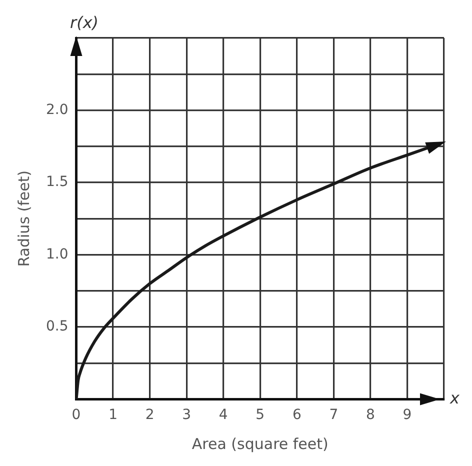 Image resolution: width=472 pixels, height=466 pixels. Describe the element at coordinates (333, 415) in the screenshot. I see `x-tick-label: 7` at that location.